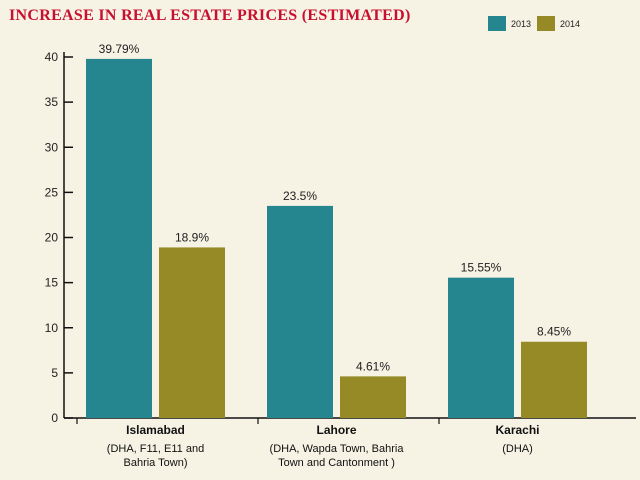 Image resolution: width=640 pixels, height=480 pixels. I want to click on data-label: 15.55%, so click(481, 268).